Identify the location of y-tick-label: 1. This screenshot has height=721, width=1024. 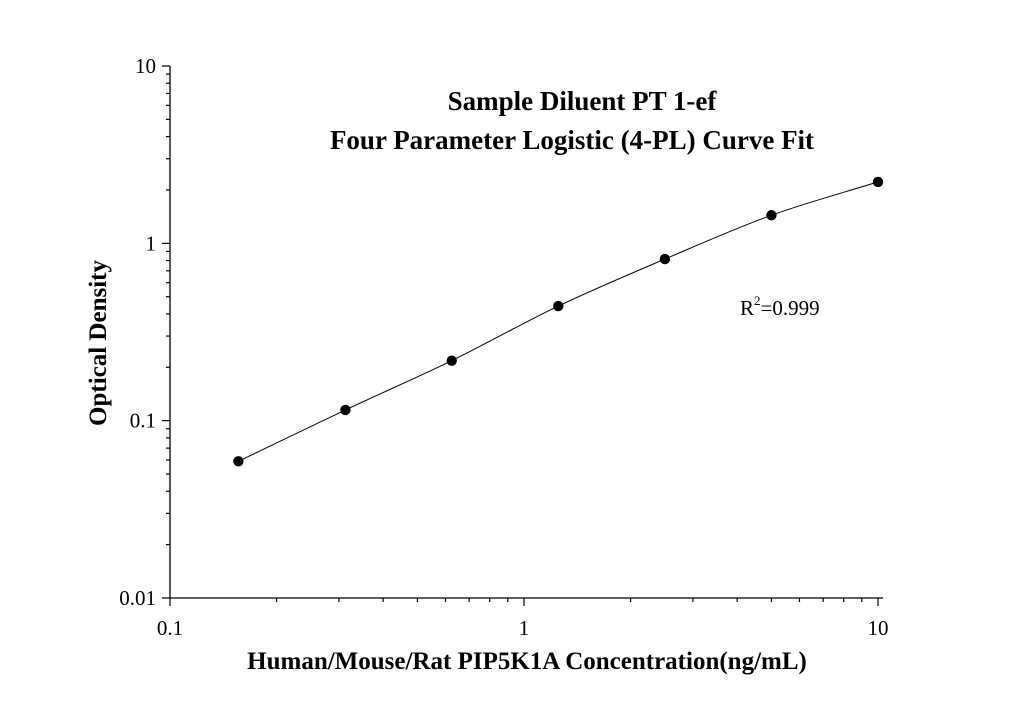
(151, 243).